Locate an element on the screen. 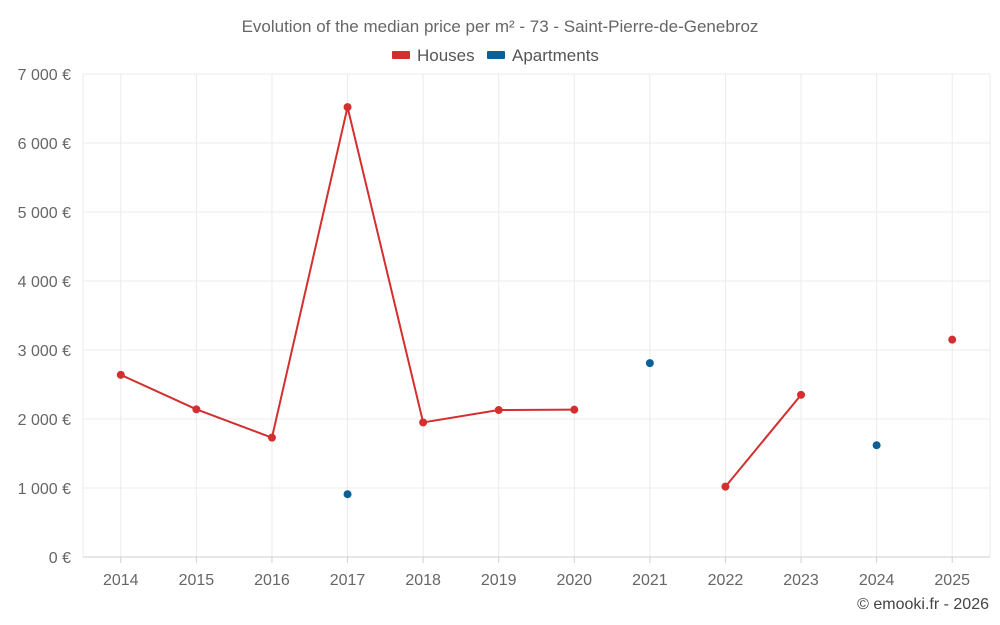 The width and height of the screenshot is (1000, 625). data-point-apartments-2017 is located at coordinates (347, 494).